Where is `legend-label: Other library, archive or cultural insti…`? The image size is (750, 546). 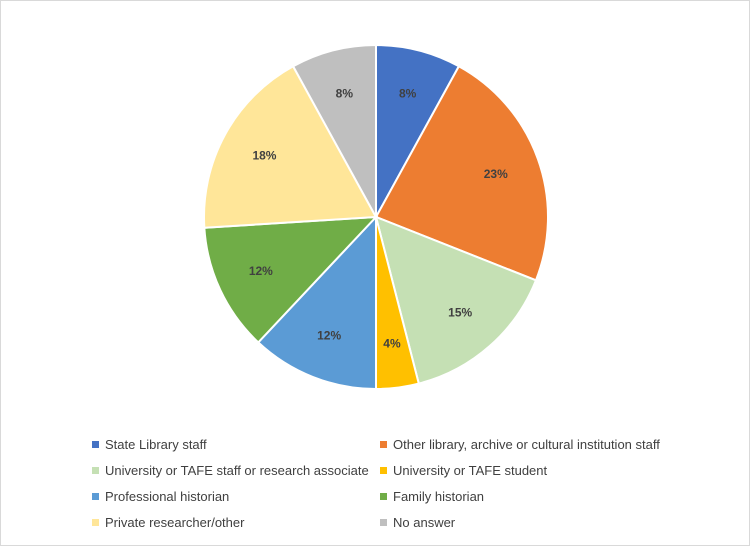 legend-label: Other library, archive or cultural insti… is located at coordinates (526, 444).